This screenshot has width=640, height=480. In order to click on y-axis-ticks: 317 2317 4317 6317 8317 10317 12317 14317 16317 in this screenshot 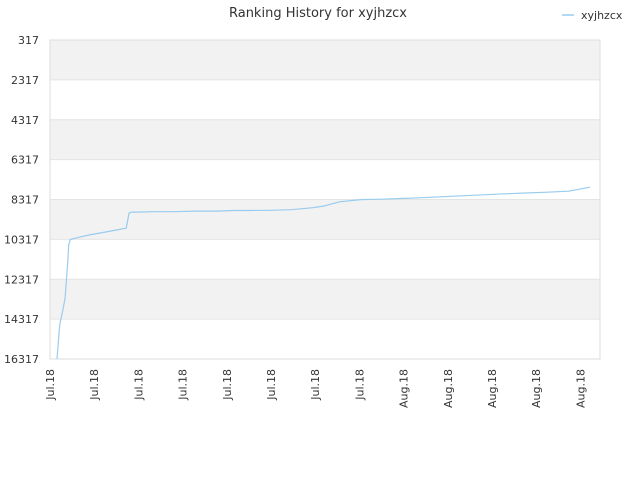, I will do `click(21, 200)`.